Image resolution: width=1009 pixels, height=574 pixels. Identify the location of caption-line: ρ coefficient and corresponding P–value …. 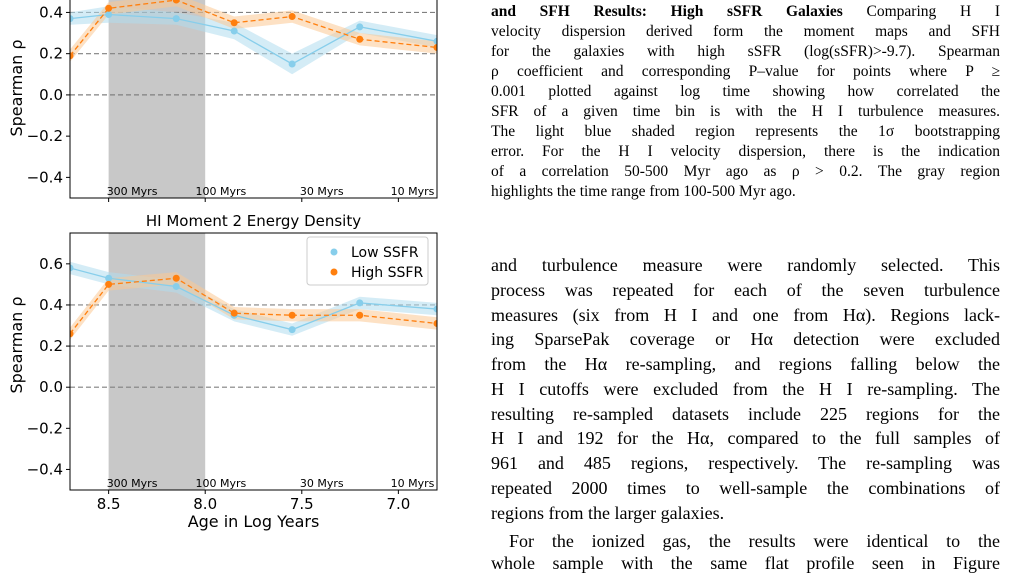
(745, 71).